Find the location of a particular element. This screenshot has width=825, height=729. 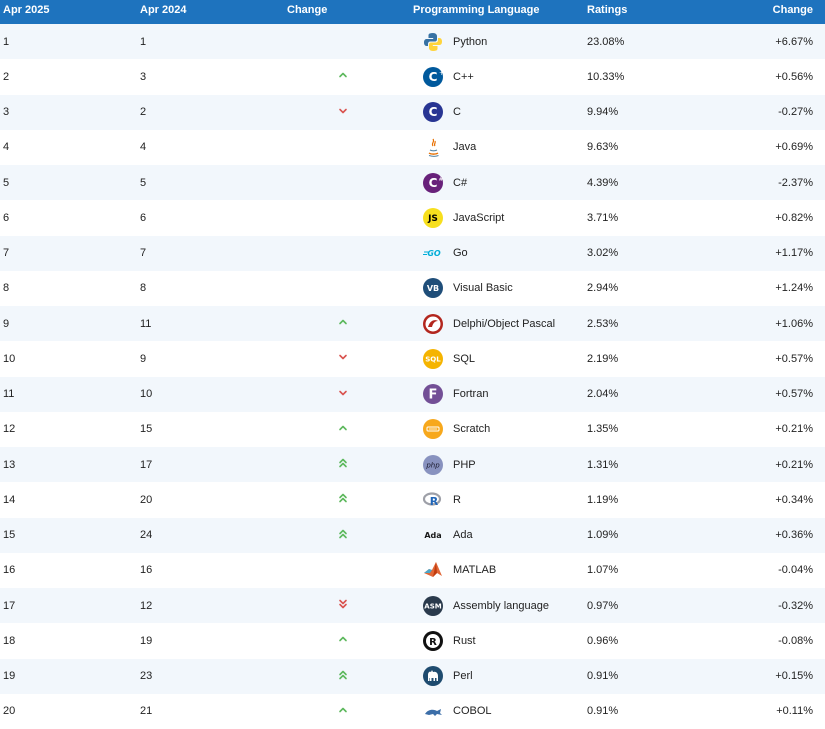

language-name: Java is located at coordinates (465, 147).